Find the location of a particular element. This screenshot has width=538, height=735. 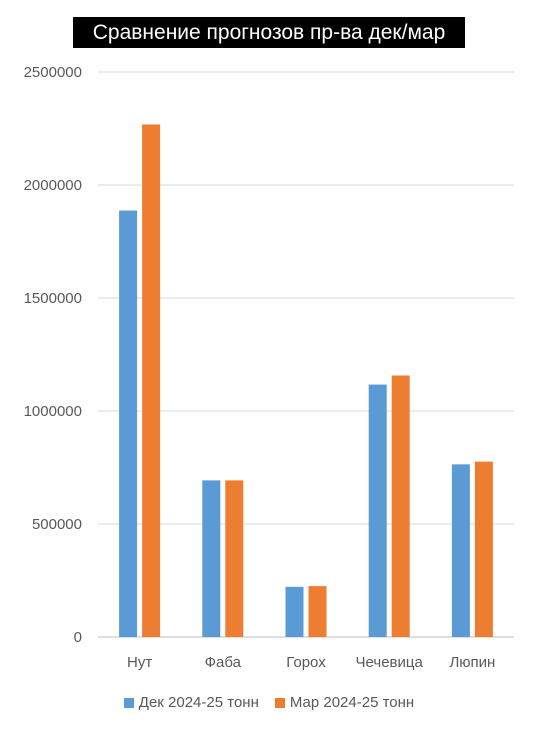

x-category-label: Чечевица is located at coordinates (390, 662).